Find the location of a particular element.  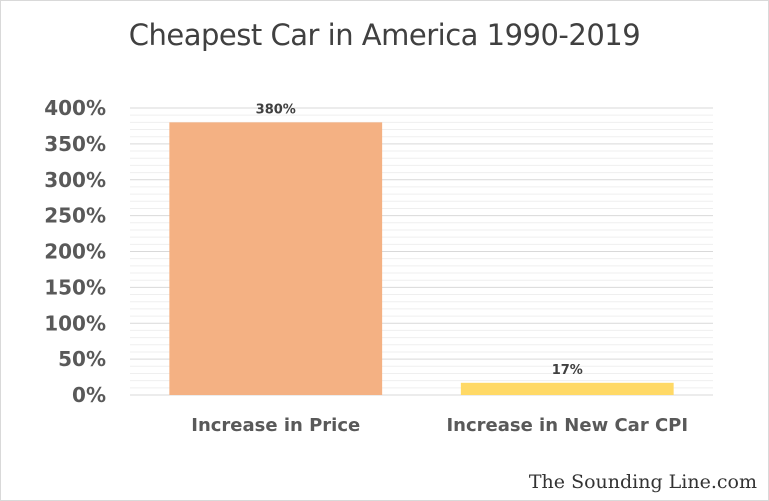

y-tick-label: 250% is located at coordinates (75, 216).